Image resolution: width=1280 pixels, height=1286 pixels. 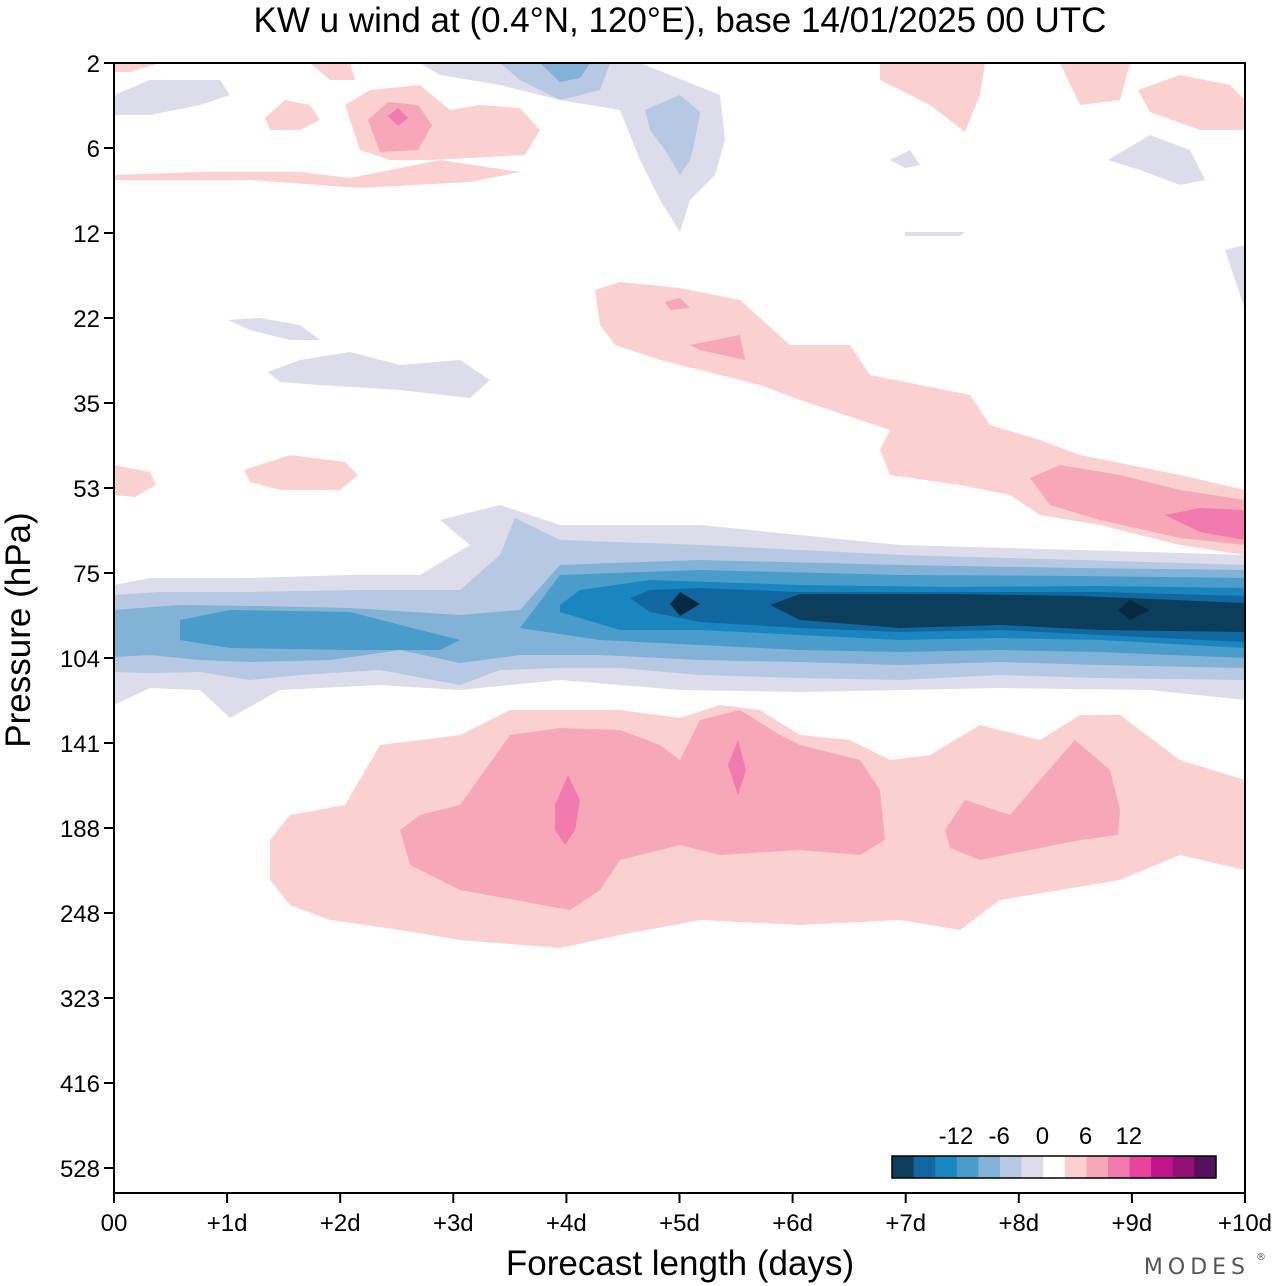 What do you see at coordinates (453, 1223) in the screenshot?
I see `x-tick-label: +3d` at bounding box center [453, 1223].